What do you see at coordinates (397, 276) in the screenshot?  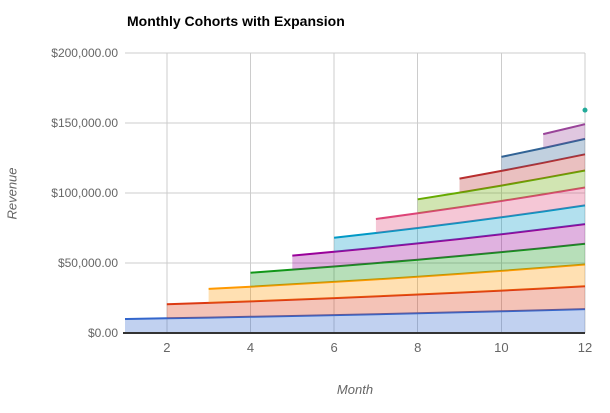 I see `cohort-3-line` at bounding box center [397, 276].